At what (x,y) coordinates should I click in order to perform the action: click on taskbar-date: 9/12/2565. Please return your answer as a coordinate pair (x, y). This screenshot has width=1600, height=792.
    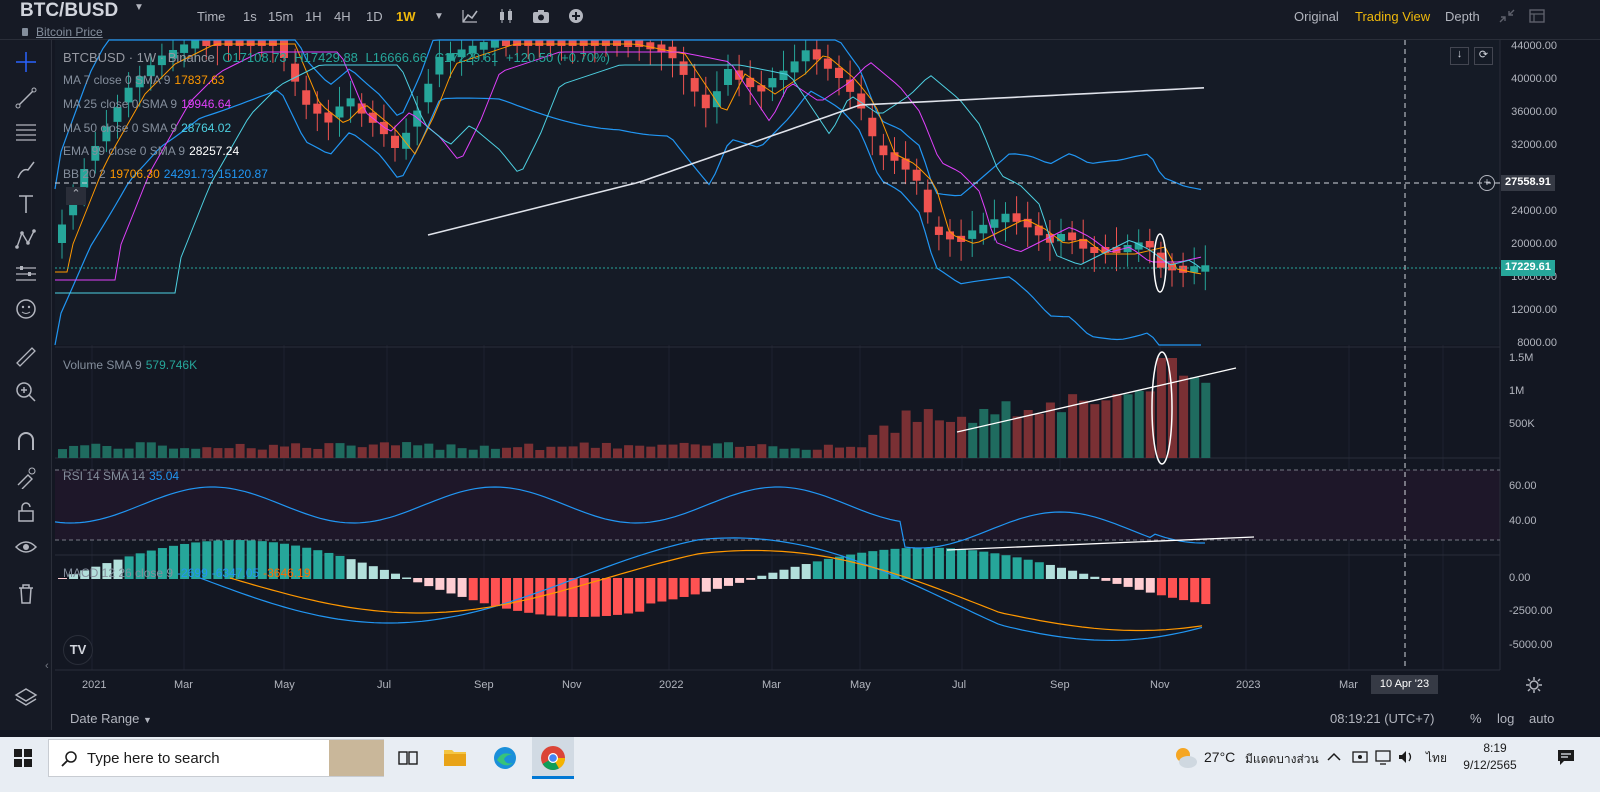
    Looking at the image, I should click on (1490, 765).